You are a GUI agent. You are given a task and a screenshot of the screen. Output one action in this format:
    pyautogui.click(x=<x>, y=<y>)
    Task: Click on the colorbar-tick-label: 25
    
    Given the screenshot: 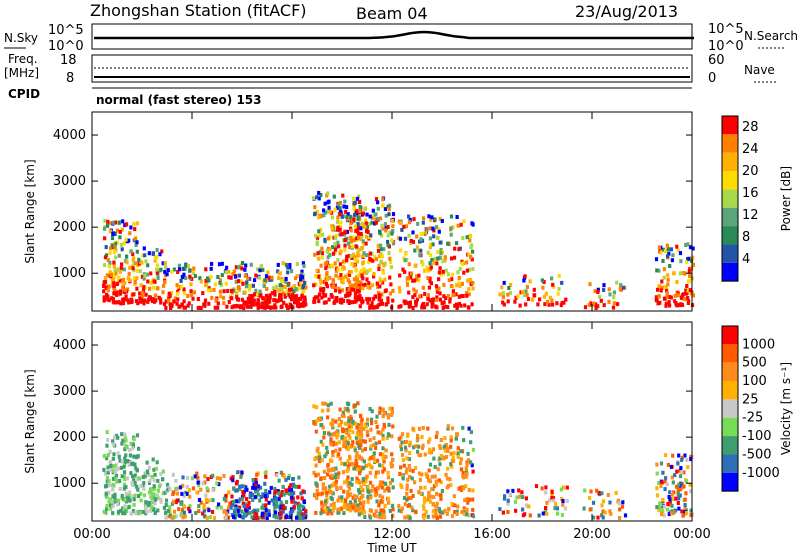 What is the action you would take?
    pyautogui.click(x=750, y=399)
    